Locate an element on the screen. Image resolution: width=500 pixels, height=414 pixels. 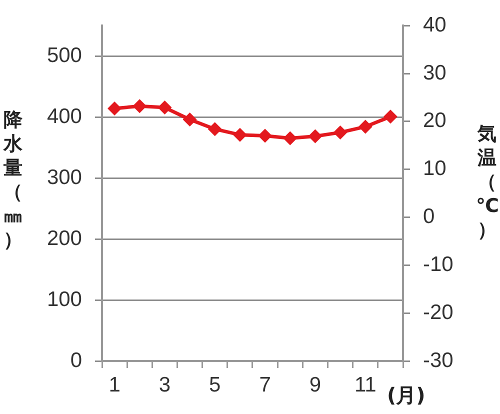
y2-tick-label: 10 is located at coordinates (434, 168).